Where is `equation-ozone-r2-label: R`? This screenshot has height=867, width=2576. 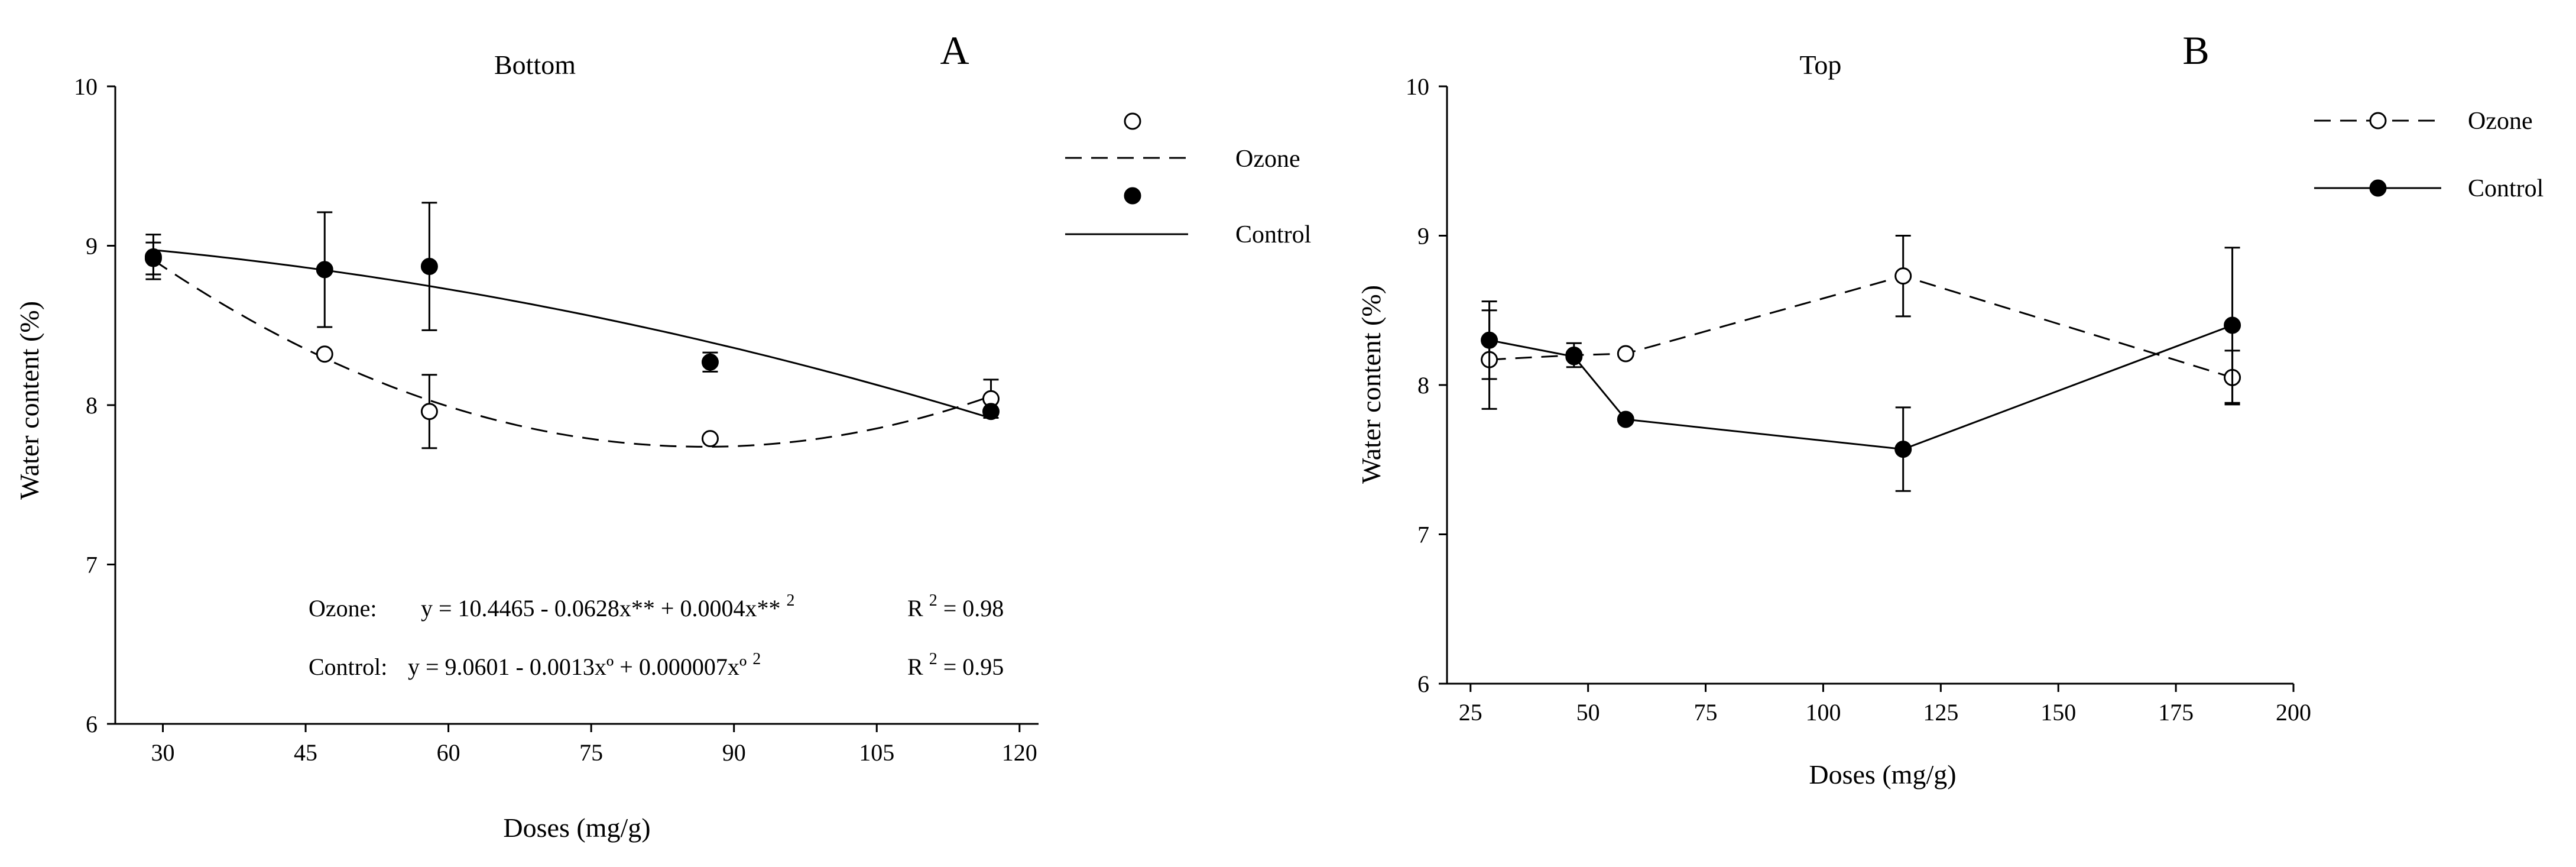
equation-ozone-r2-label: R is located at coordinates (915, 608).